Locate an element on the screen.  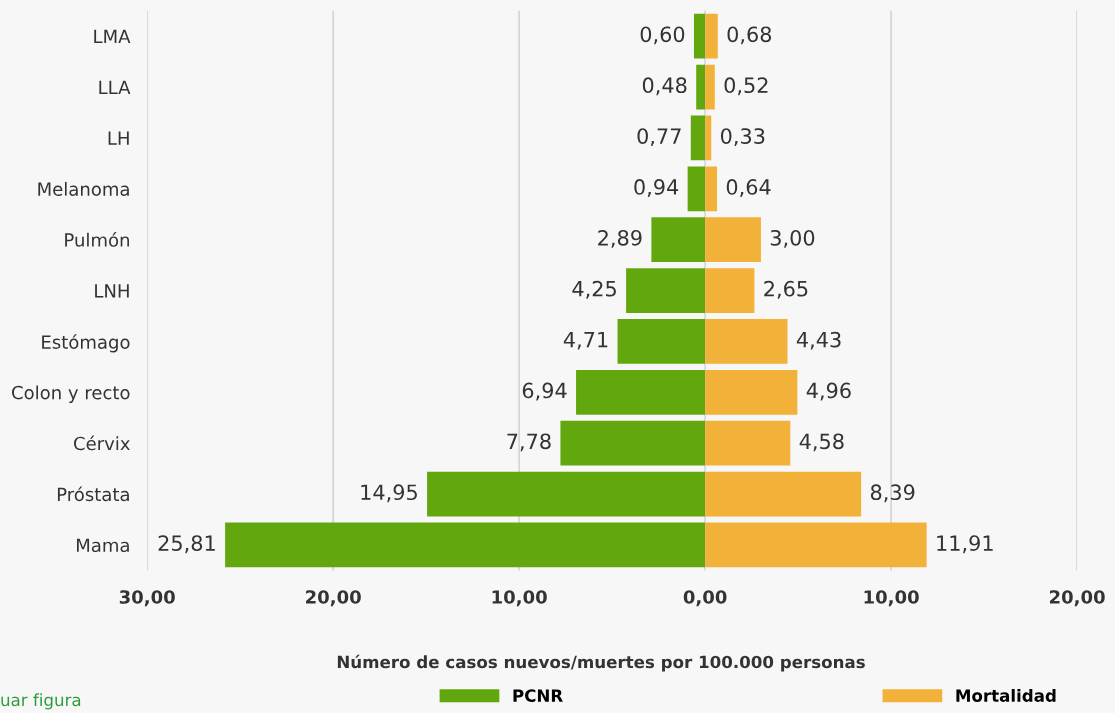
data-label: 0,94 is located at coordinates (656, 188).